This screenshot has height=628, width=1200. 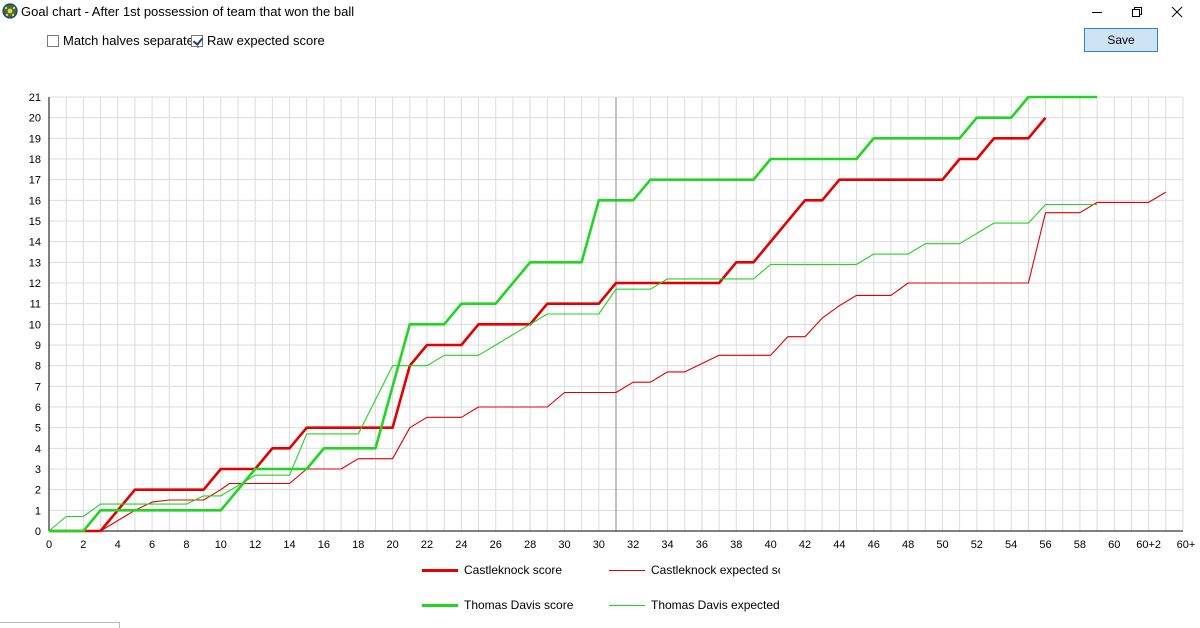 I want to click on x-tick-label: 6, so click(x=152, y=545).